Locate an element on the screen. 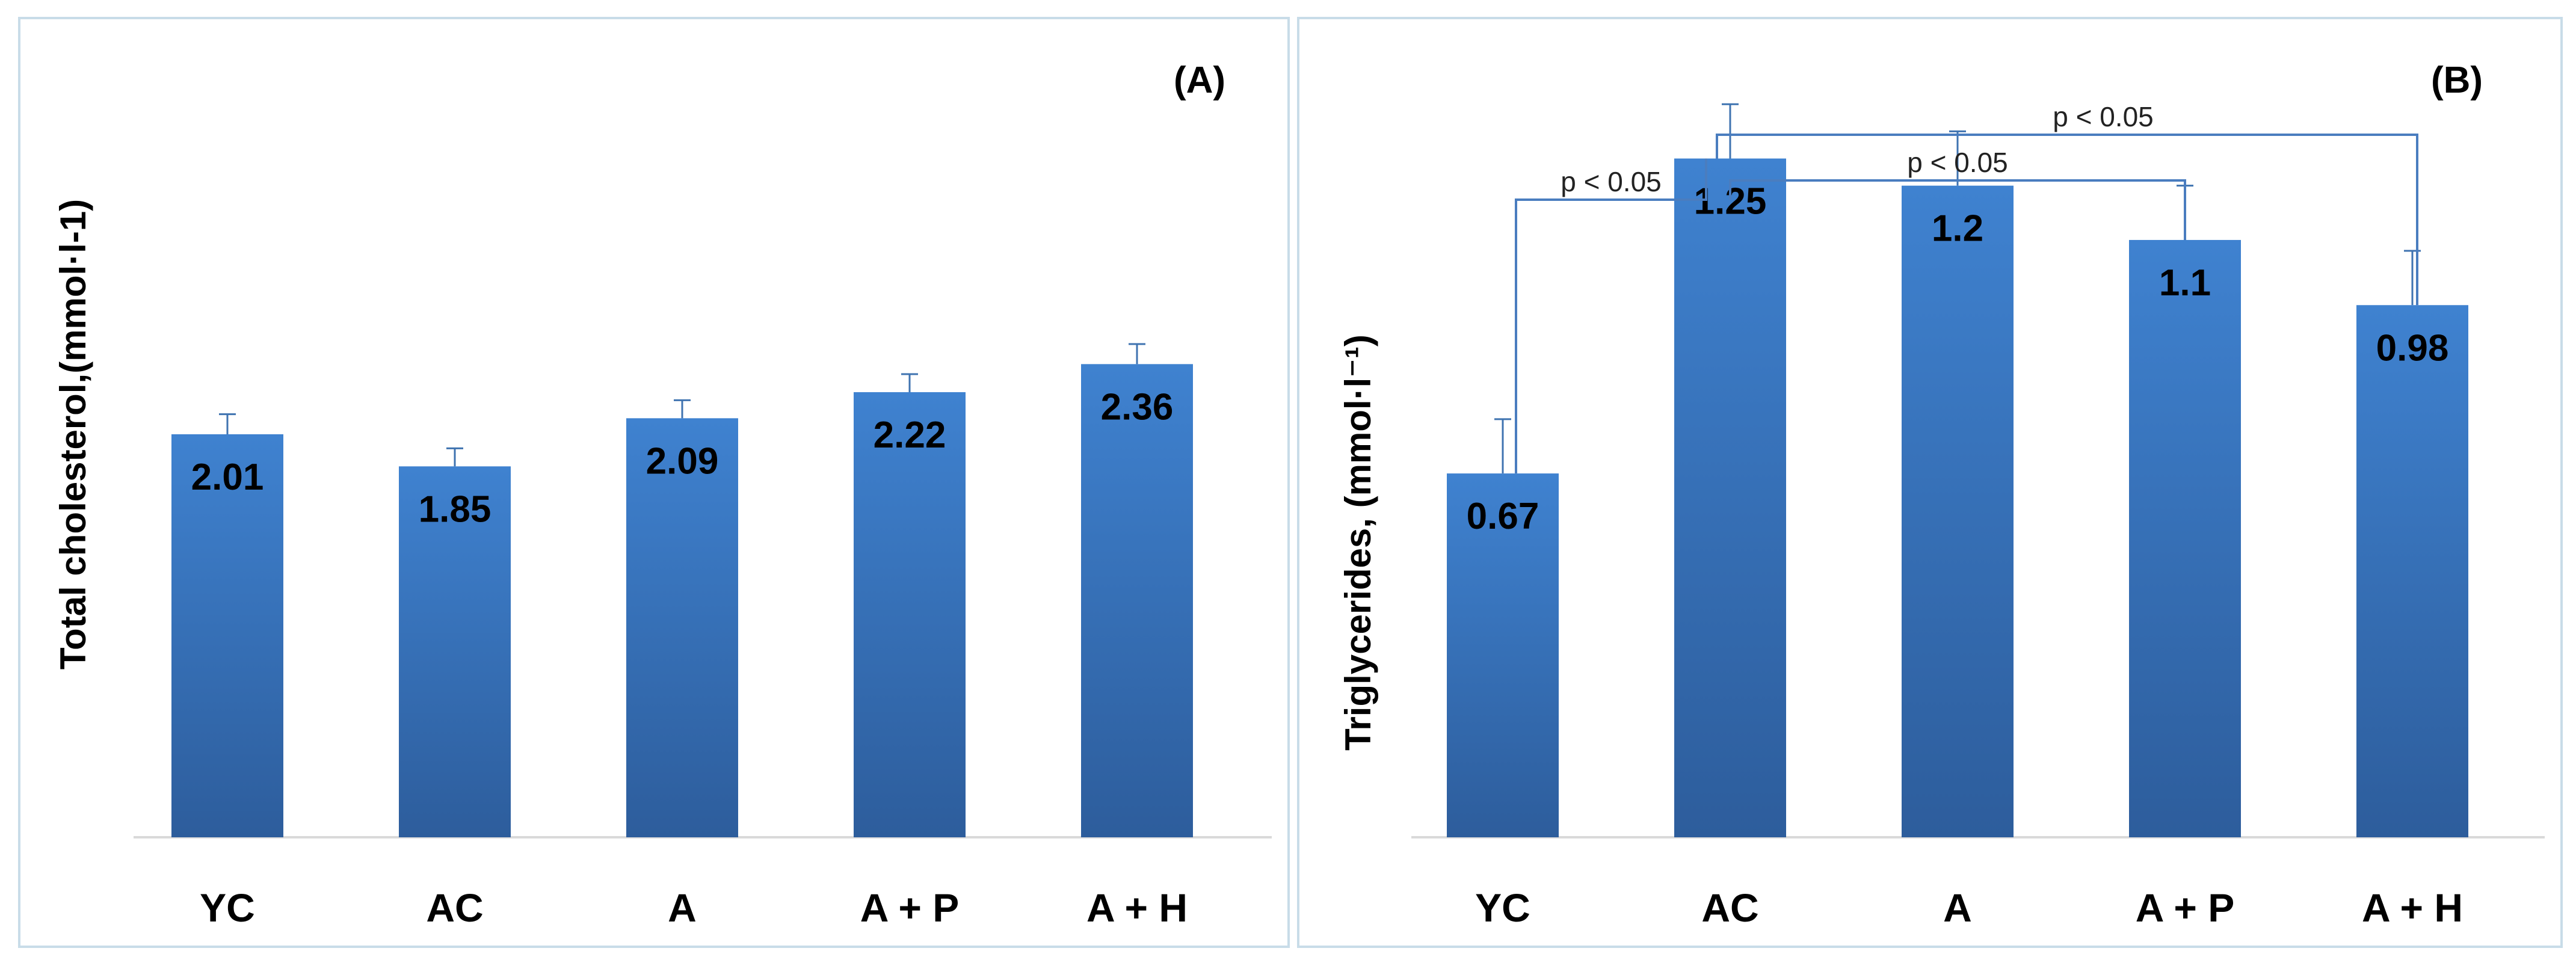 This screenshot has height=966, width=2576. bar-value-label: 2.22 is located at coordinates (910, 435).